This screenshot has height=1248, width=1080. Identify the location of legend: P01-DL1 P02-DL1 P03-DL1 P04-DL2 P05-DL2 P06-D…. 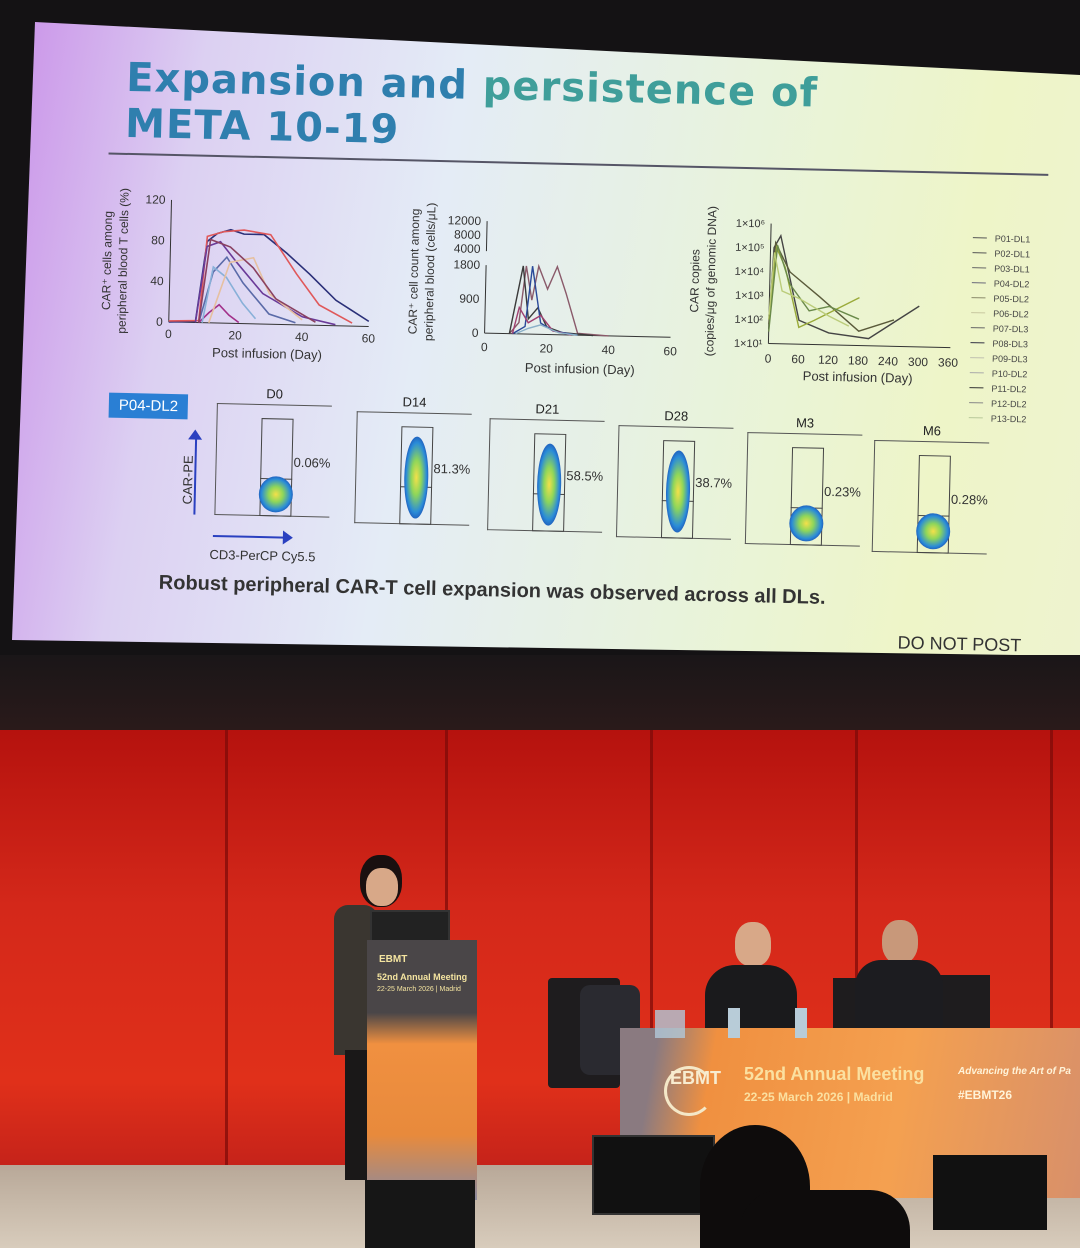
(999, 328).